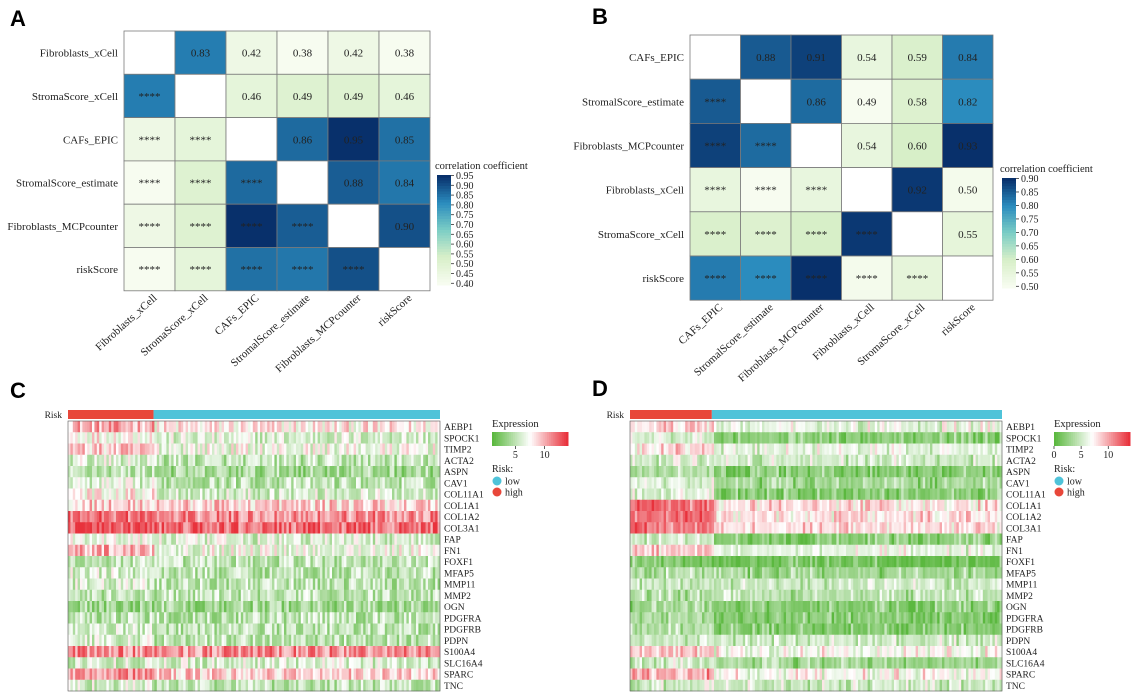  I want to click on legend-tick-label: 0.80, so click(465, 205).